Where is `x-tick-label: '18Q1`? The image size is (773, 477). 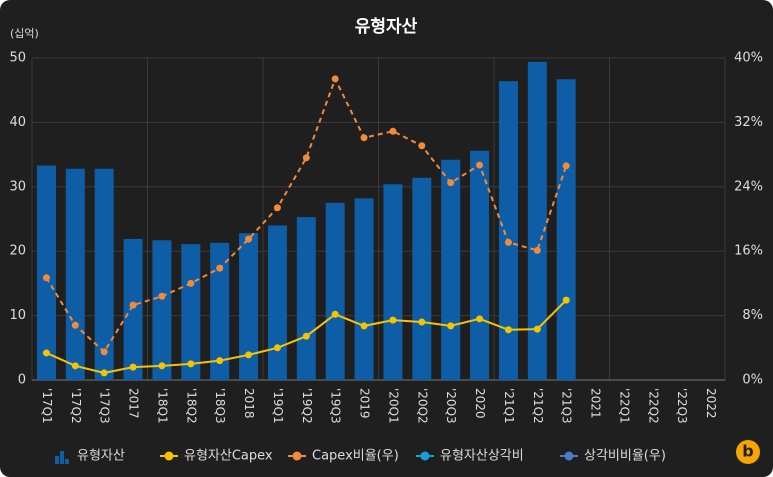 x-tick-label: '18Q1 is located at coordinates (162, 406).